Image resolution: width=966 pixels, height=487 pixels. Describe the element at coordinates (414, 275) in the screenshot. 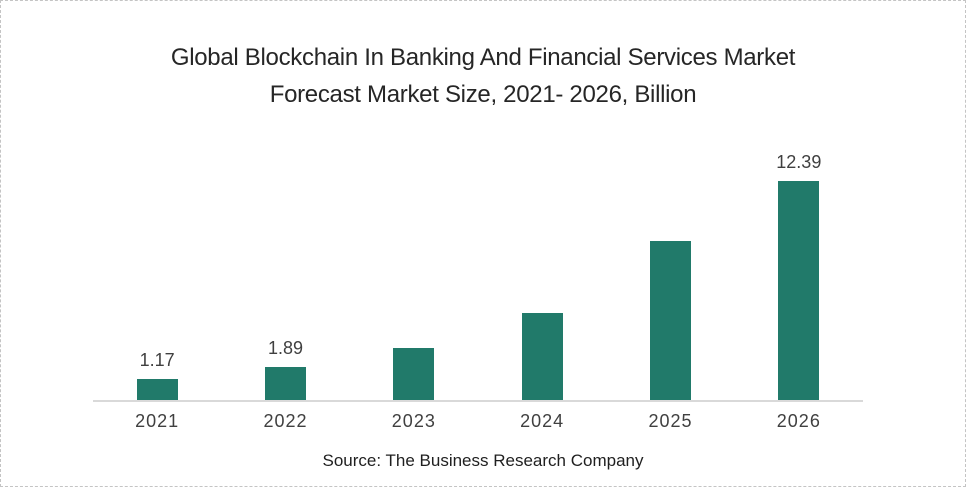

I see `bar-slot-2023` at that location.